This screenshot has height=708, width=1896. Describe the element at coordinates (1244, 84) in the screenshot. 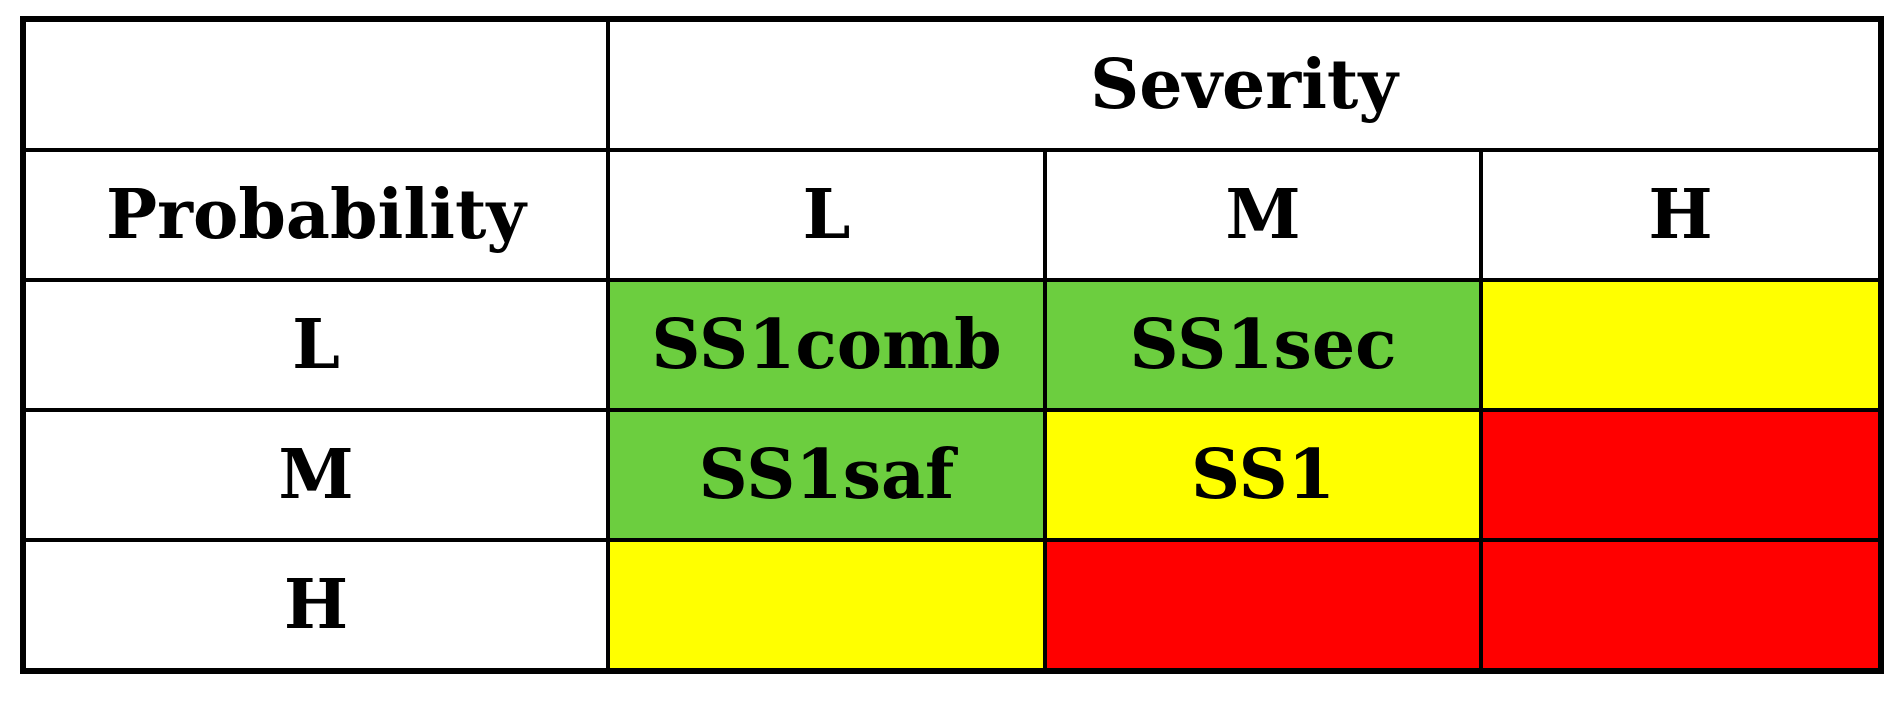

I see `severity-group-header: Severity` at that location.